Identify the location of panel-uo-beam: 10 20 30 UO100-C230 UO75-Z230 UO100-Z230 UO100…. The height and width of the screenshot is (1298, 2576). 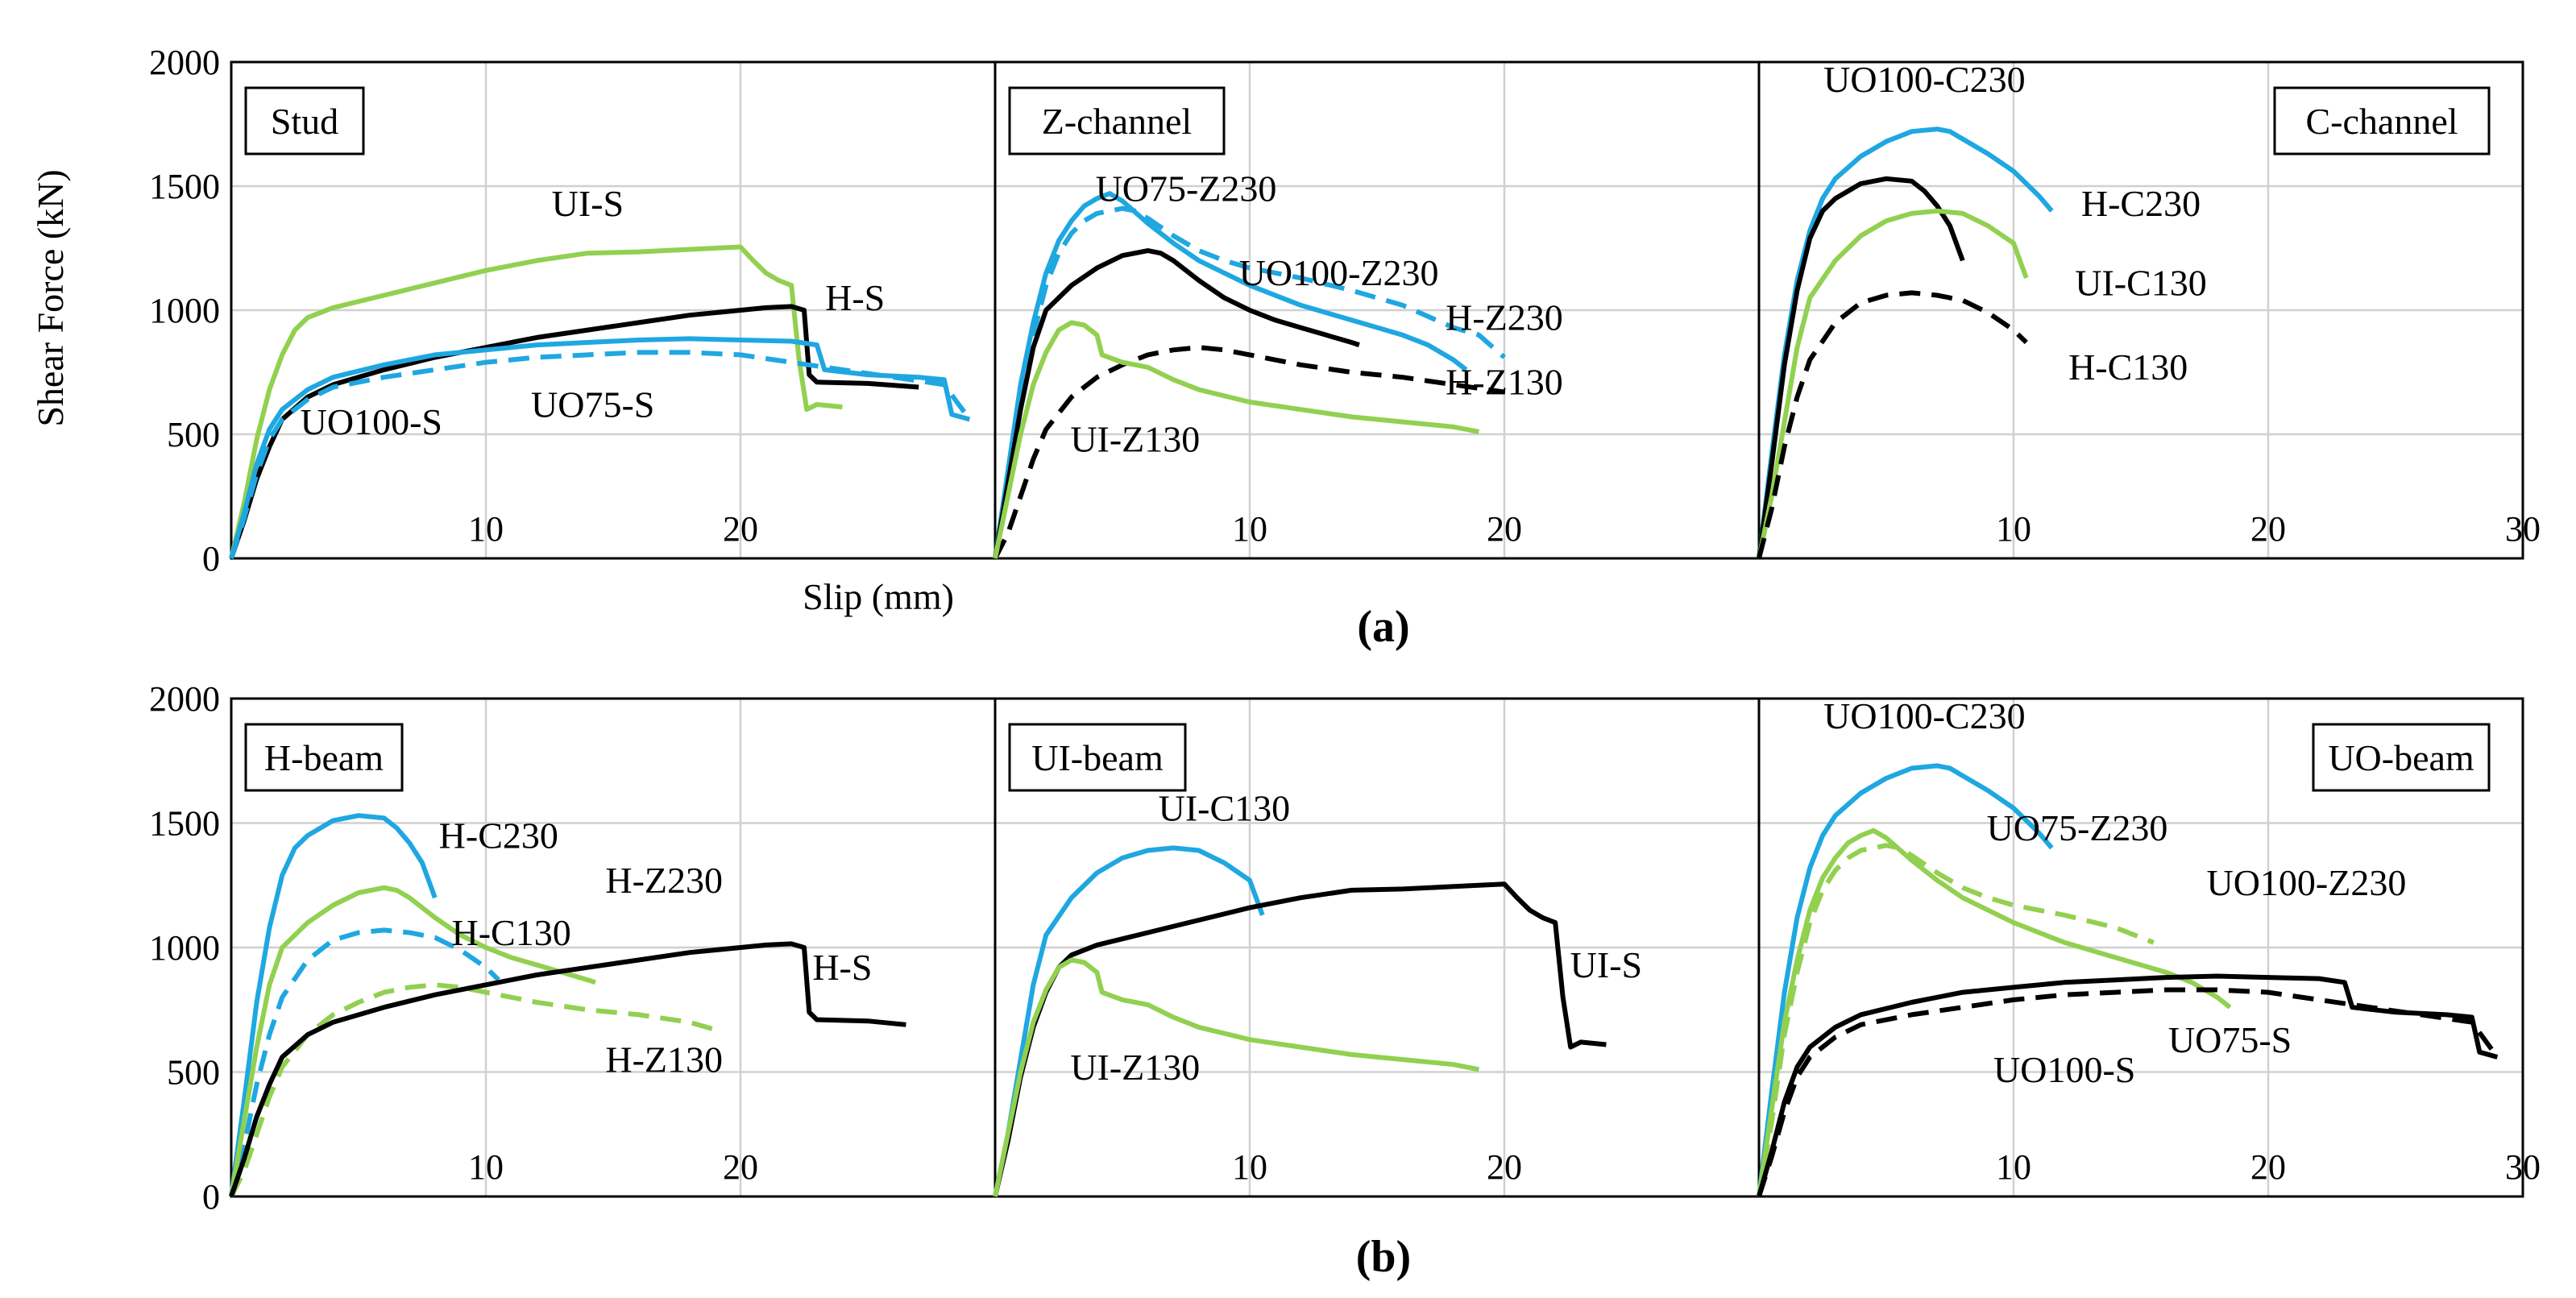
(2149, 946).